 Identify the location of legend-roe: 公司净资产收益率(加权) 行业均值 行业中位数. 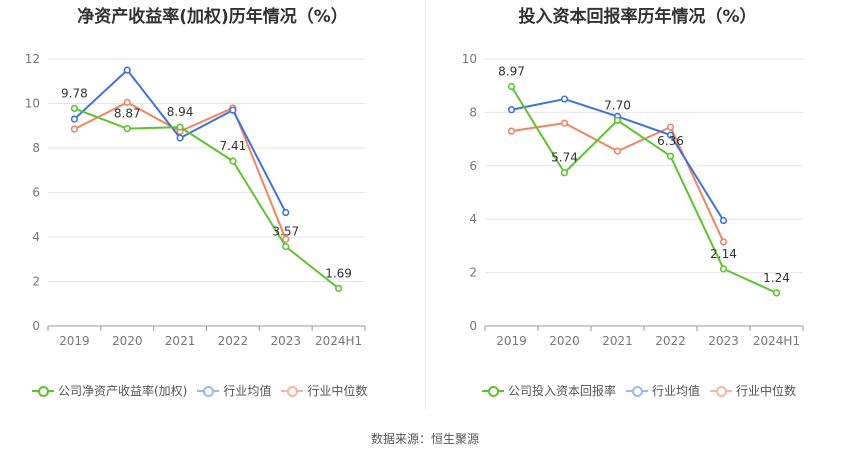
(204, 390).